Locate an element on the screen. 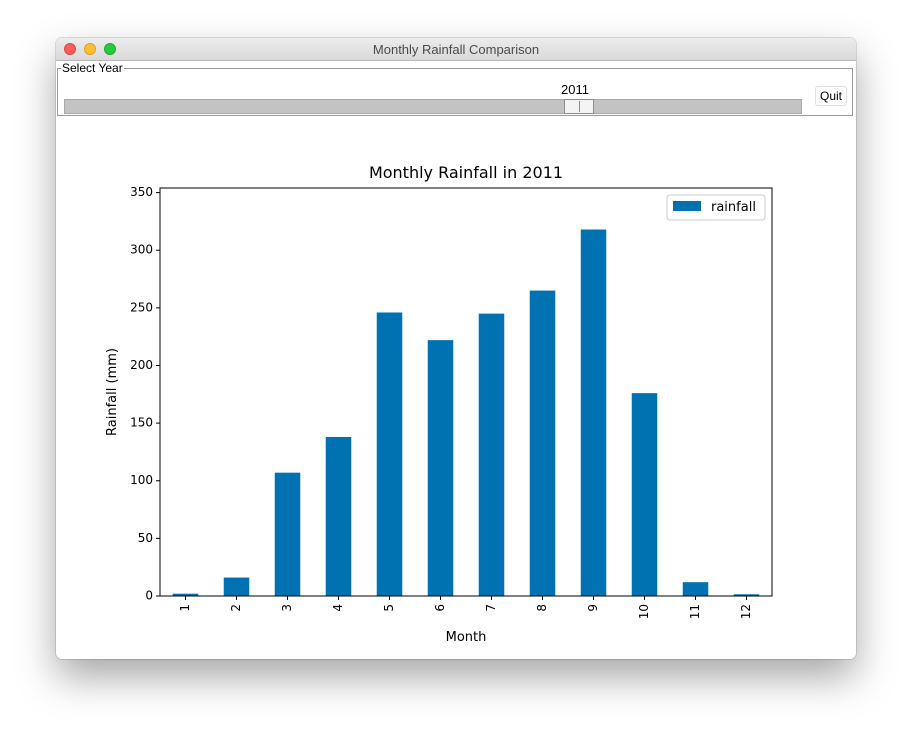  legend-swatch is located at coordinates (687, 206).